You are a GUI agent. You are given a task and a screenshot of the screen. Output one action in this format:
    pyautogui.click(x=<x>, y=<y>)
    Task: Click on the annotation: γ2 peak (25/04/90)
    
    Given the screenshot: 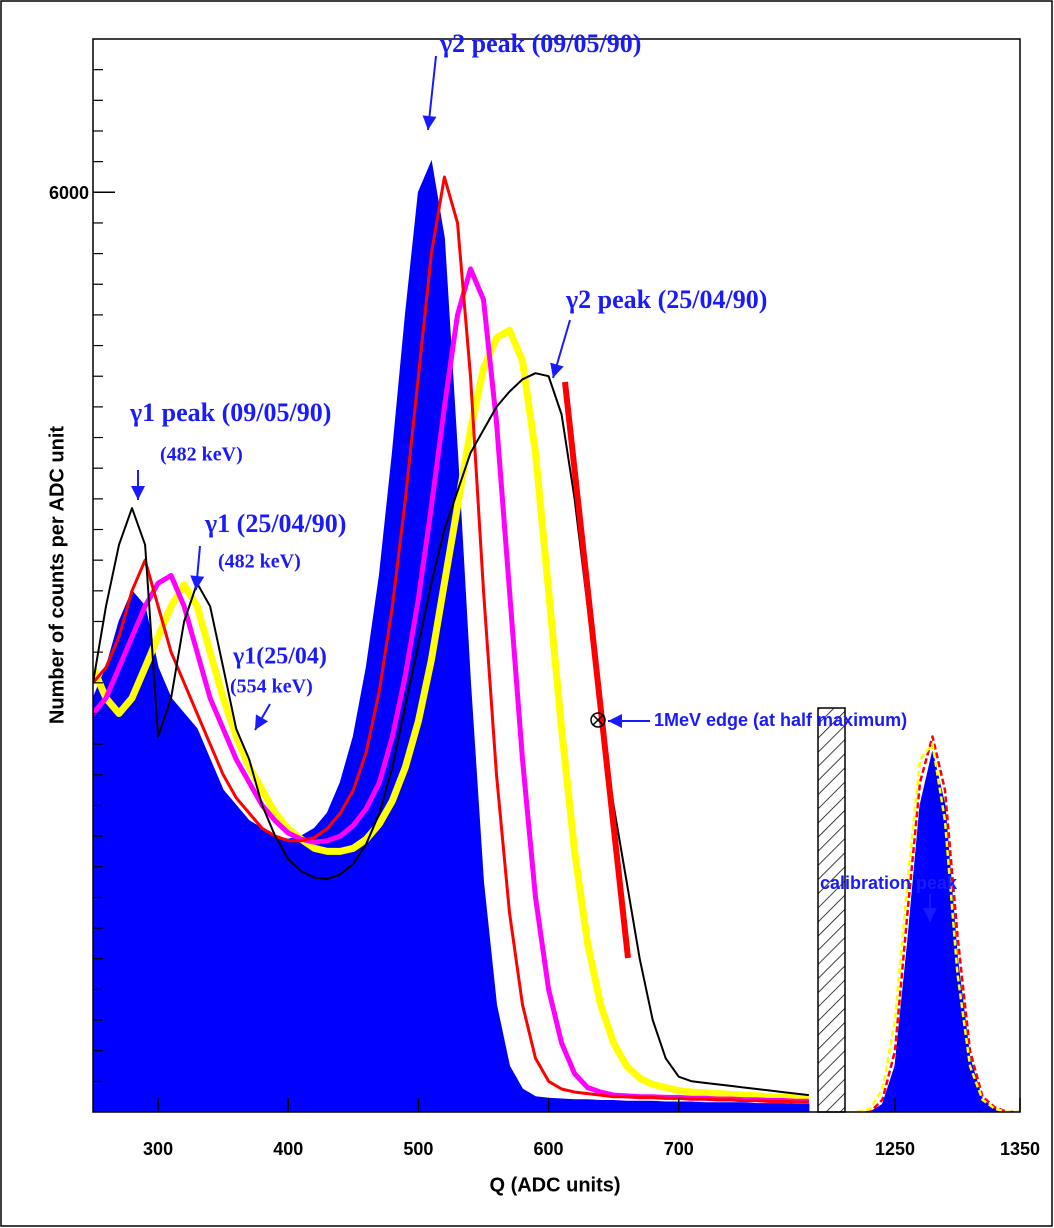 What is the action you would take?
    pyautogui.click(x=666, y=299)
    